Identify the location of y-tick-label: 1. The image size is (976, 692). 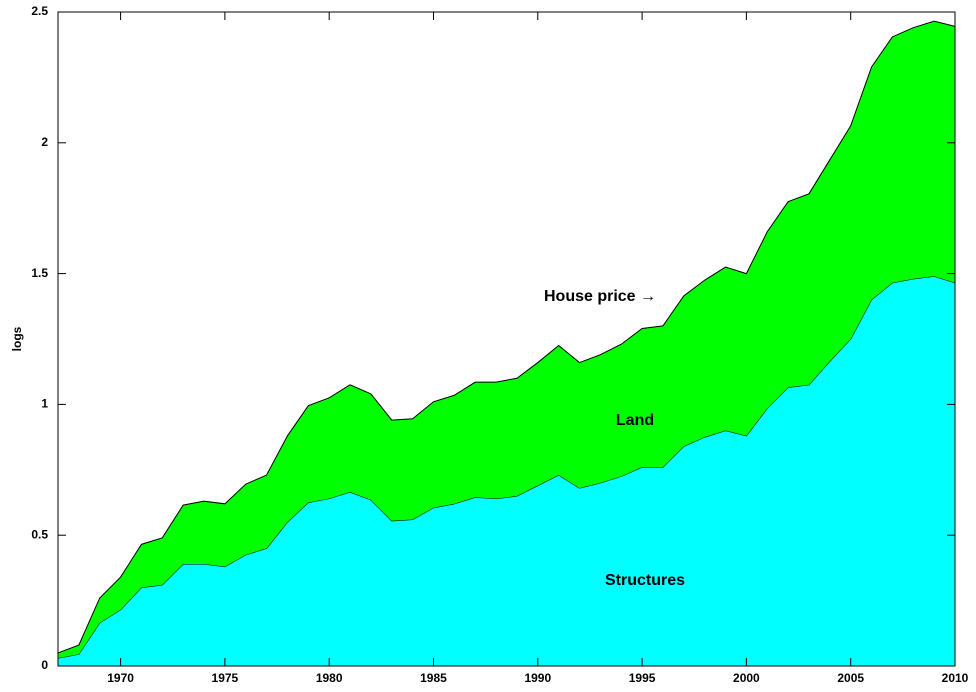
(44, 404).